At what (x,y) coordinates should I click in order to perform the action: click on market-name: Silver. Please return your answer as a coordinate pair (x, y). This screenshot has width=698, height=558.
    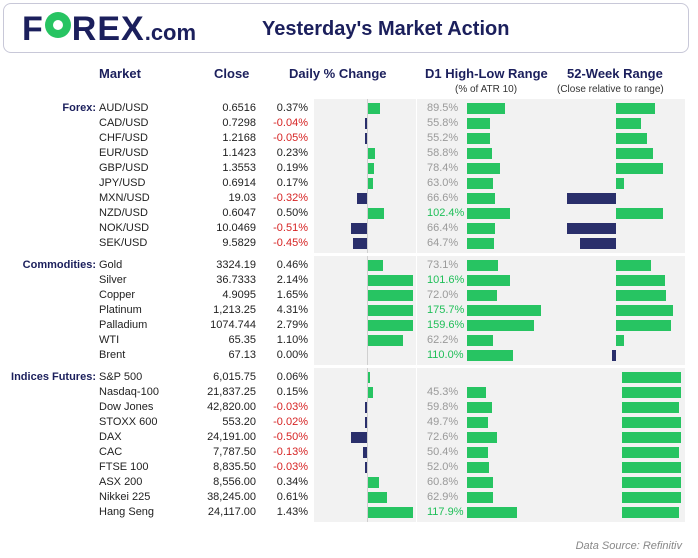
    Looking at the image, I should click on (113, 280).